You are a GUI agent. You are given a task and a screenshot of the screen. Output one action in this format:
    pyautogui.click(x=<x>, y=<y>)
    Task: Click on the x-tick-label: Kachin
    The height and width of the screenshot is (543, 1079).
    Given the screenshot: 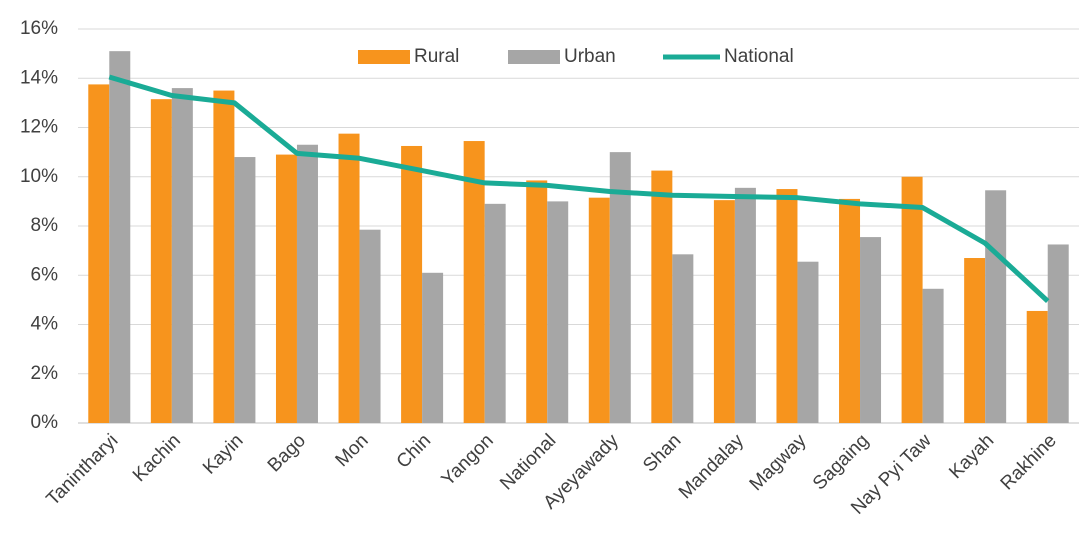 What is the action you would take?
    pyautogui.click(x=157, y=458)
    